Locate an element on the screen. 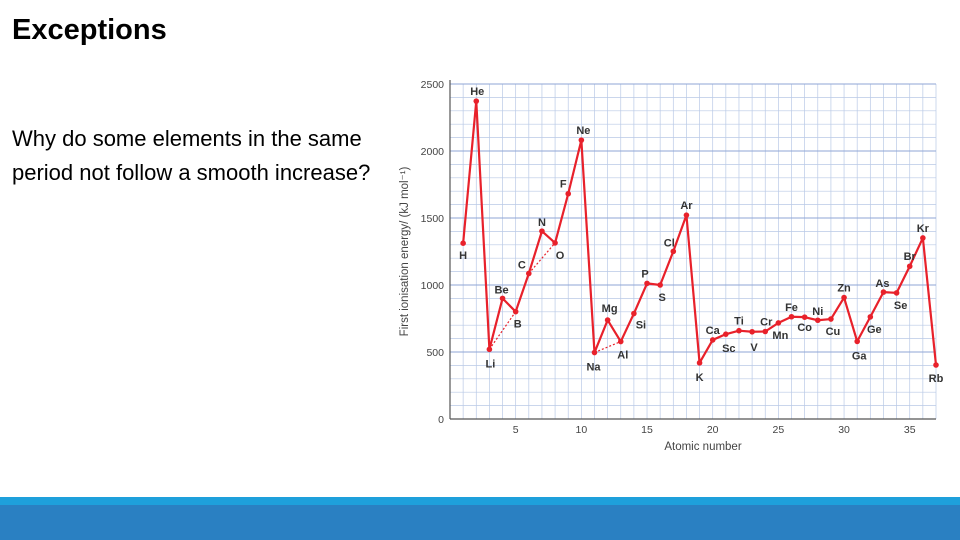 The height and width of the screenshot is (540, 960). x-tick-label: 35 is located at coordinates (910, 430).